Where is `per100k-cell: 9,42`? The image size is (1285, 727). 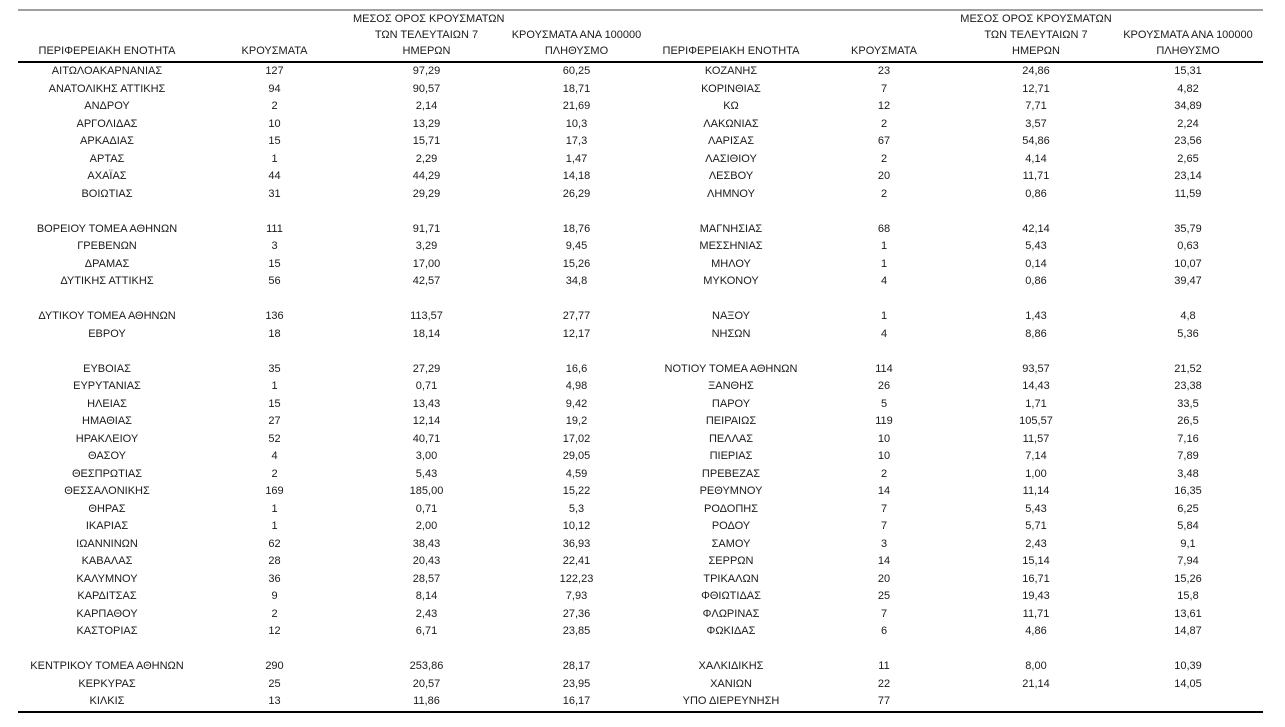
per100k-cell: 9,42 is located at coordinates (576, 403).